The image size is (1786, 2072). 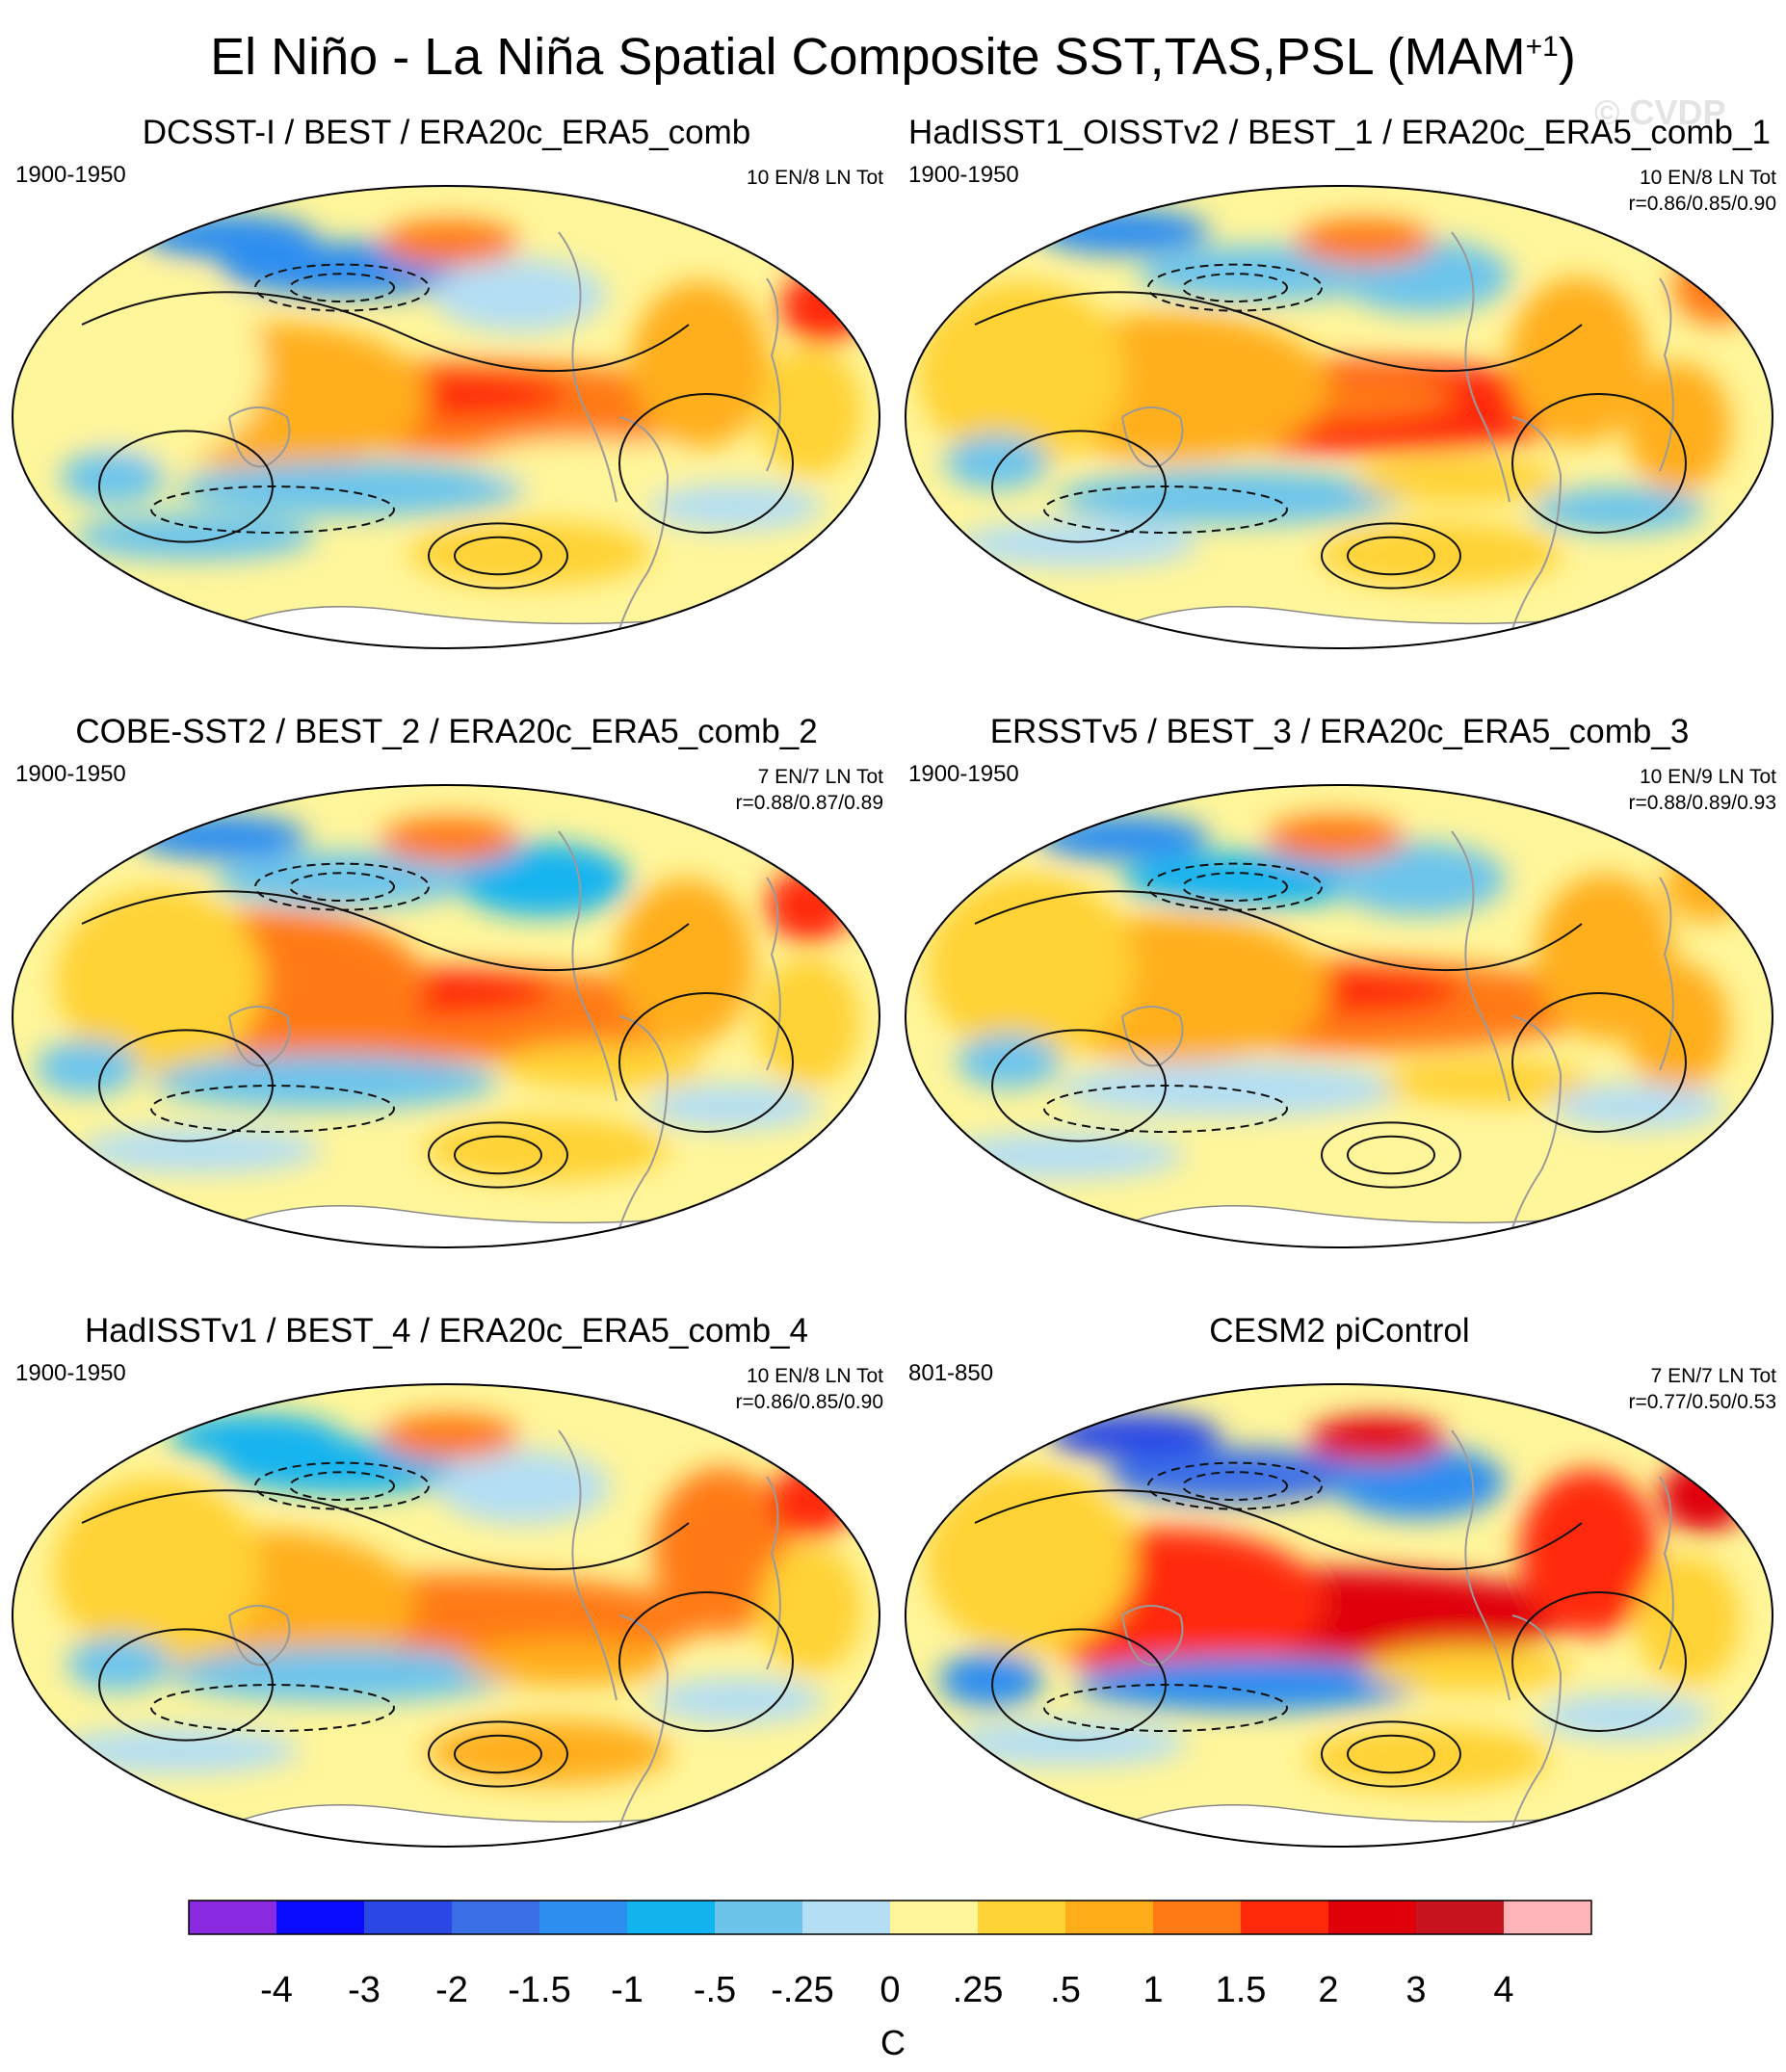 I want to click on panel-counts: 10 EN/8 LN Tot, so click(x=815, y=178).